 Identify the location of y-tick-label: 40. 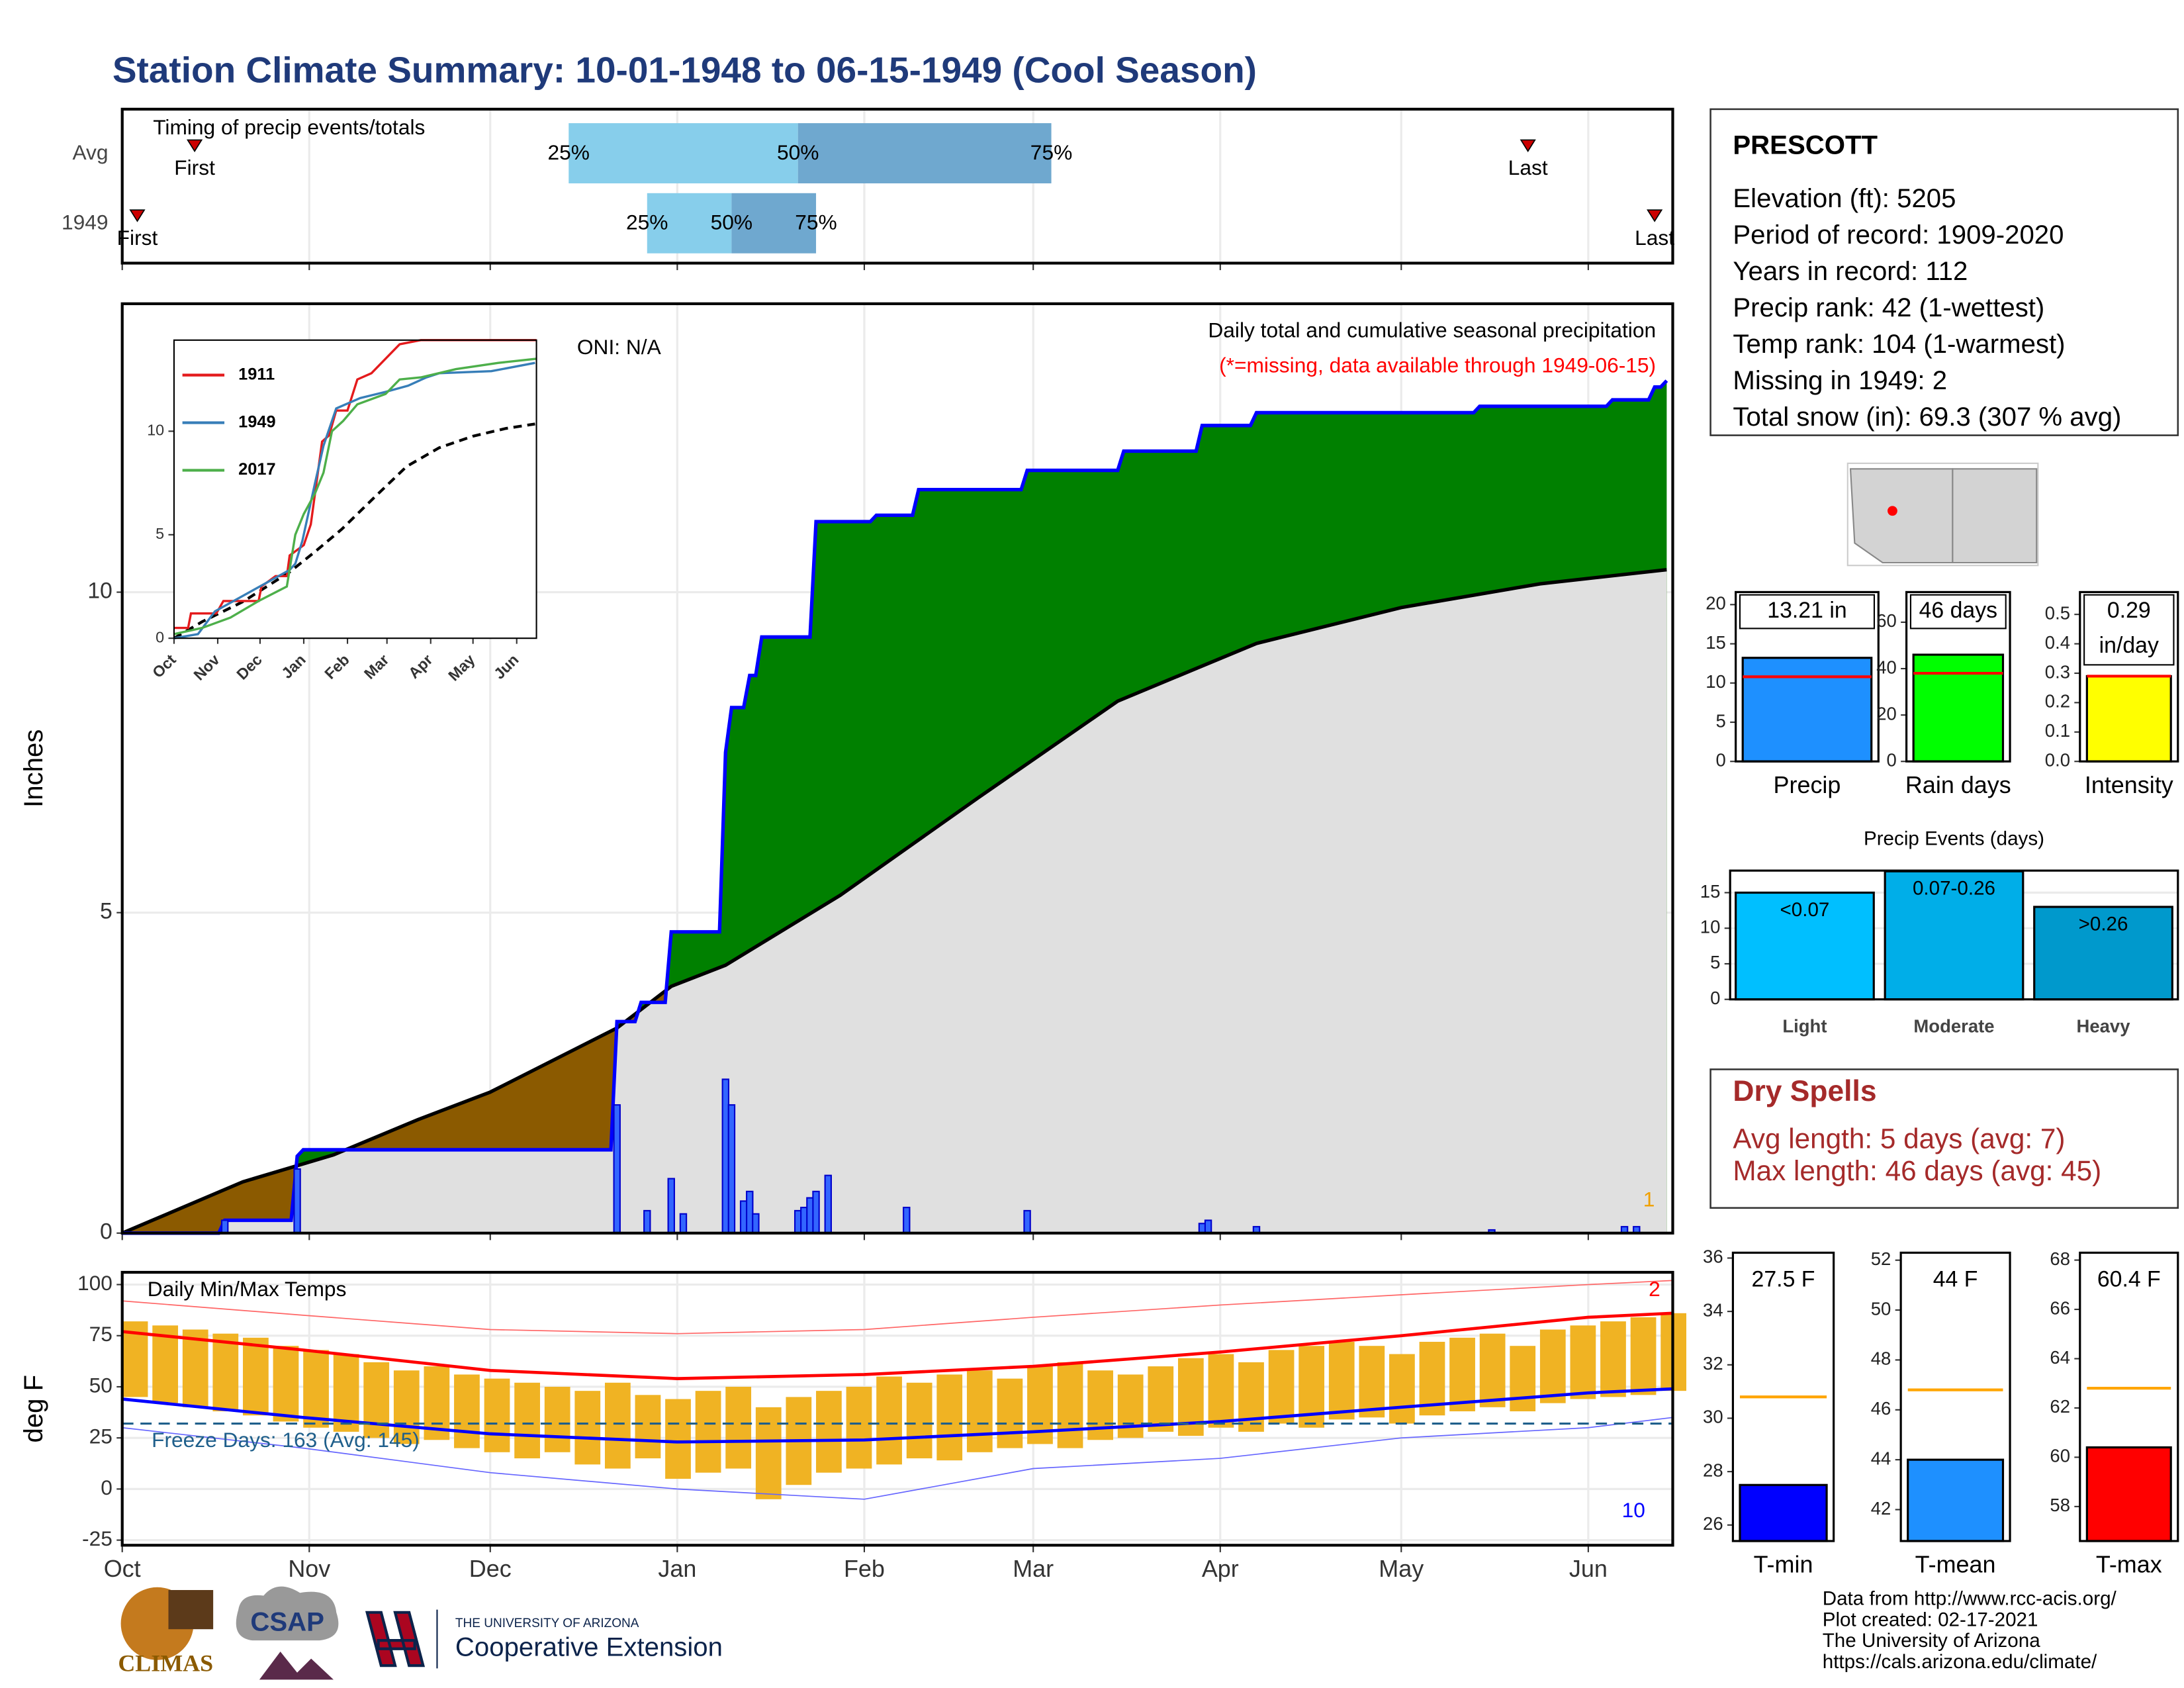
(1886, 667).